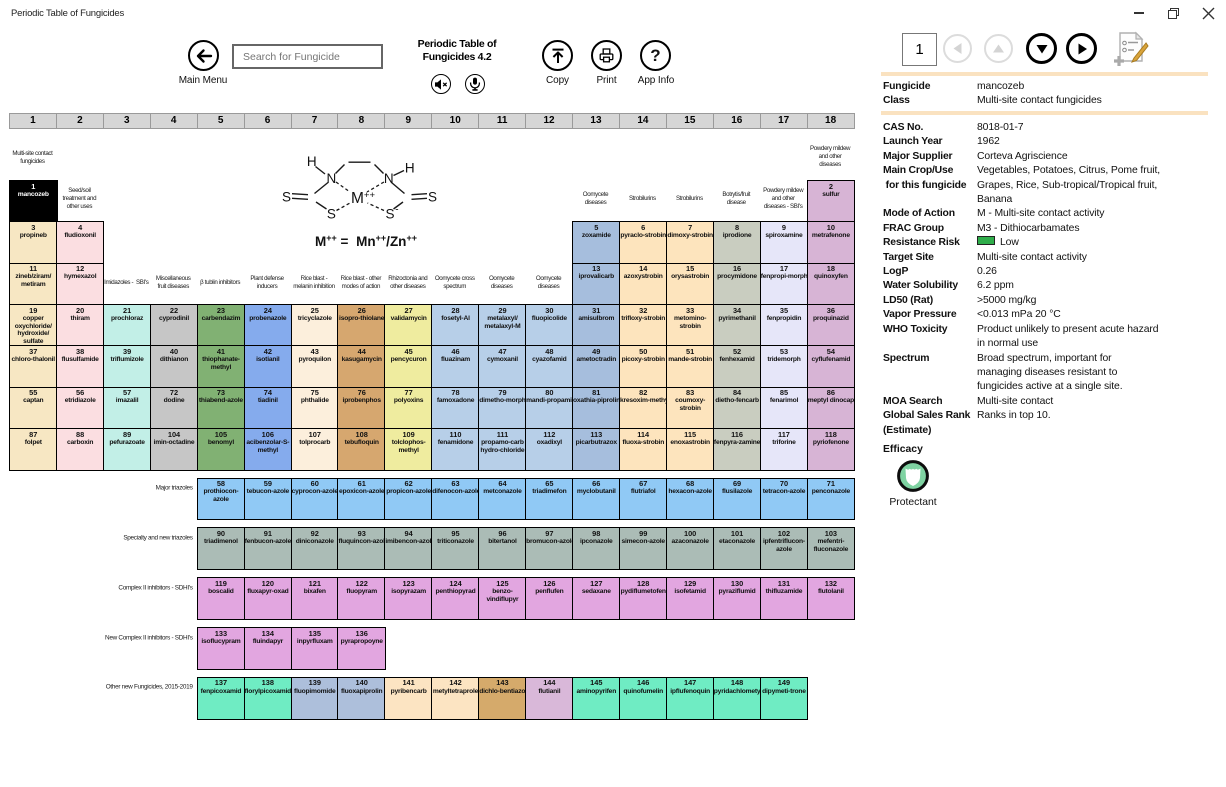 The image size is (1226, 787). I want to click on fungicide-cell-pyraclo-strobin: 6 pyraclo-strobin, so click(643, 243).